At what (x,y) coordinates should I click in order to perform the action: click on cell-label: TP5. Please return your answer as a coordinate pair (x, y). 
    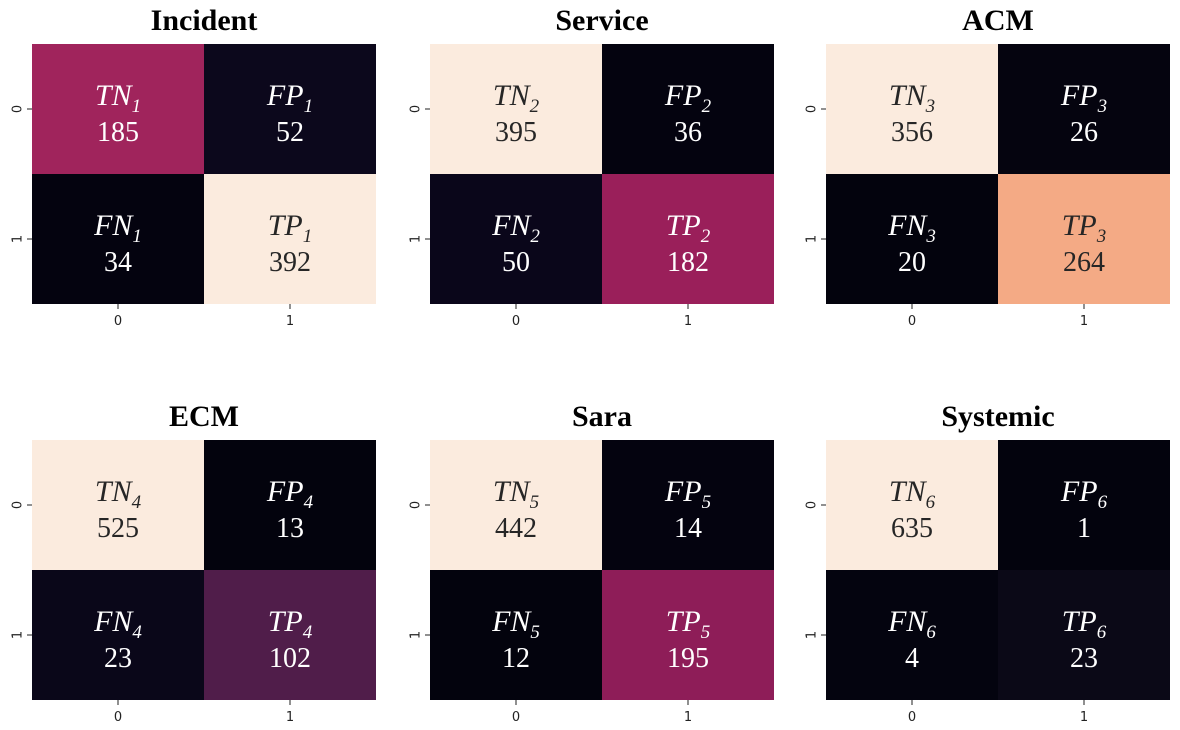
    Looking at the image, I should click on (688, 624).